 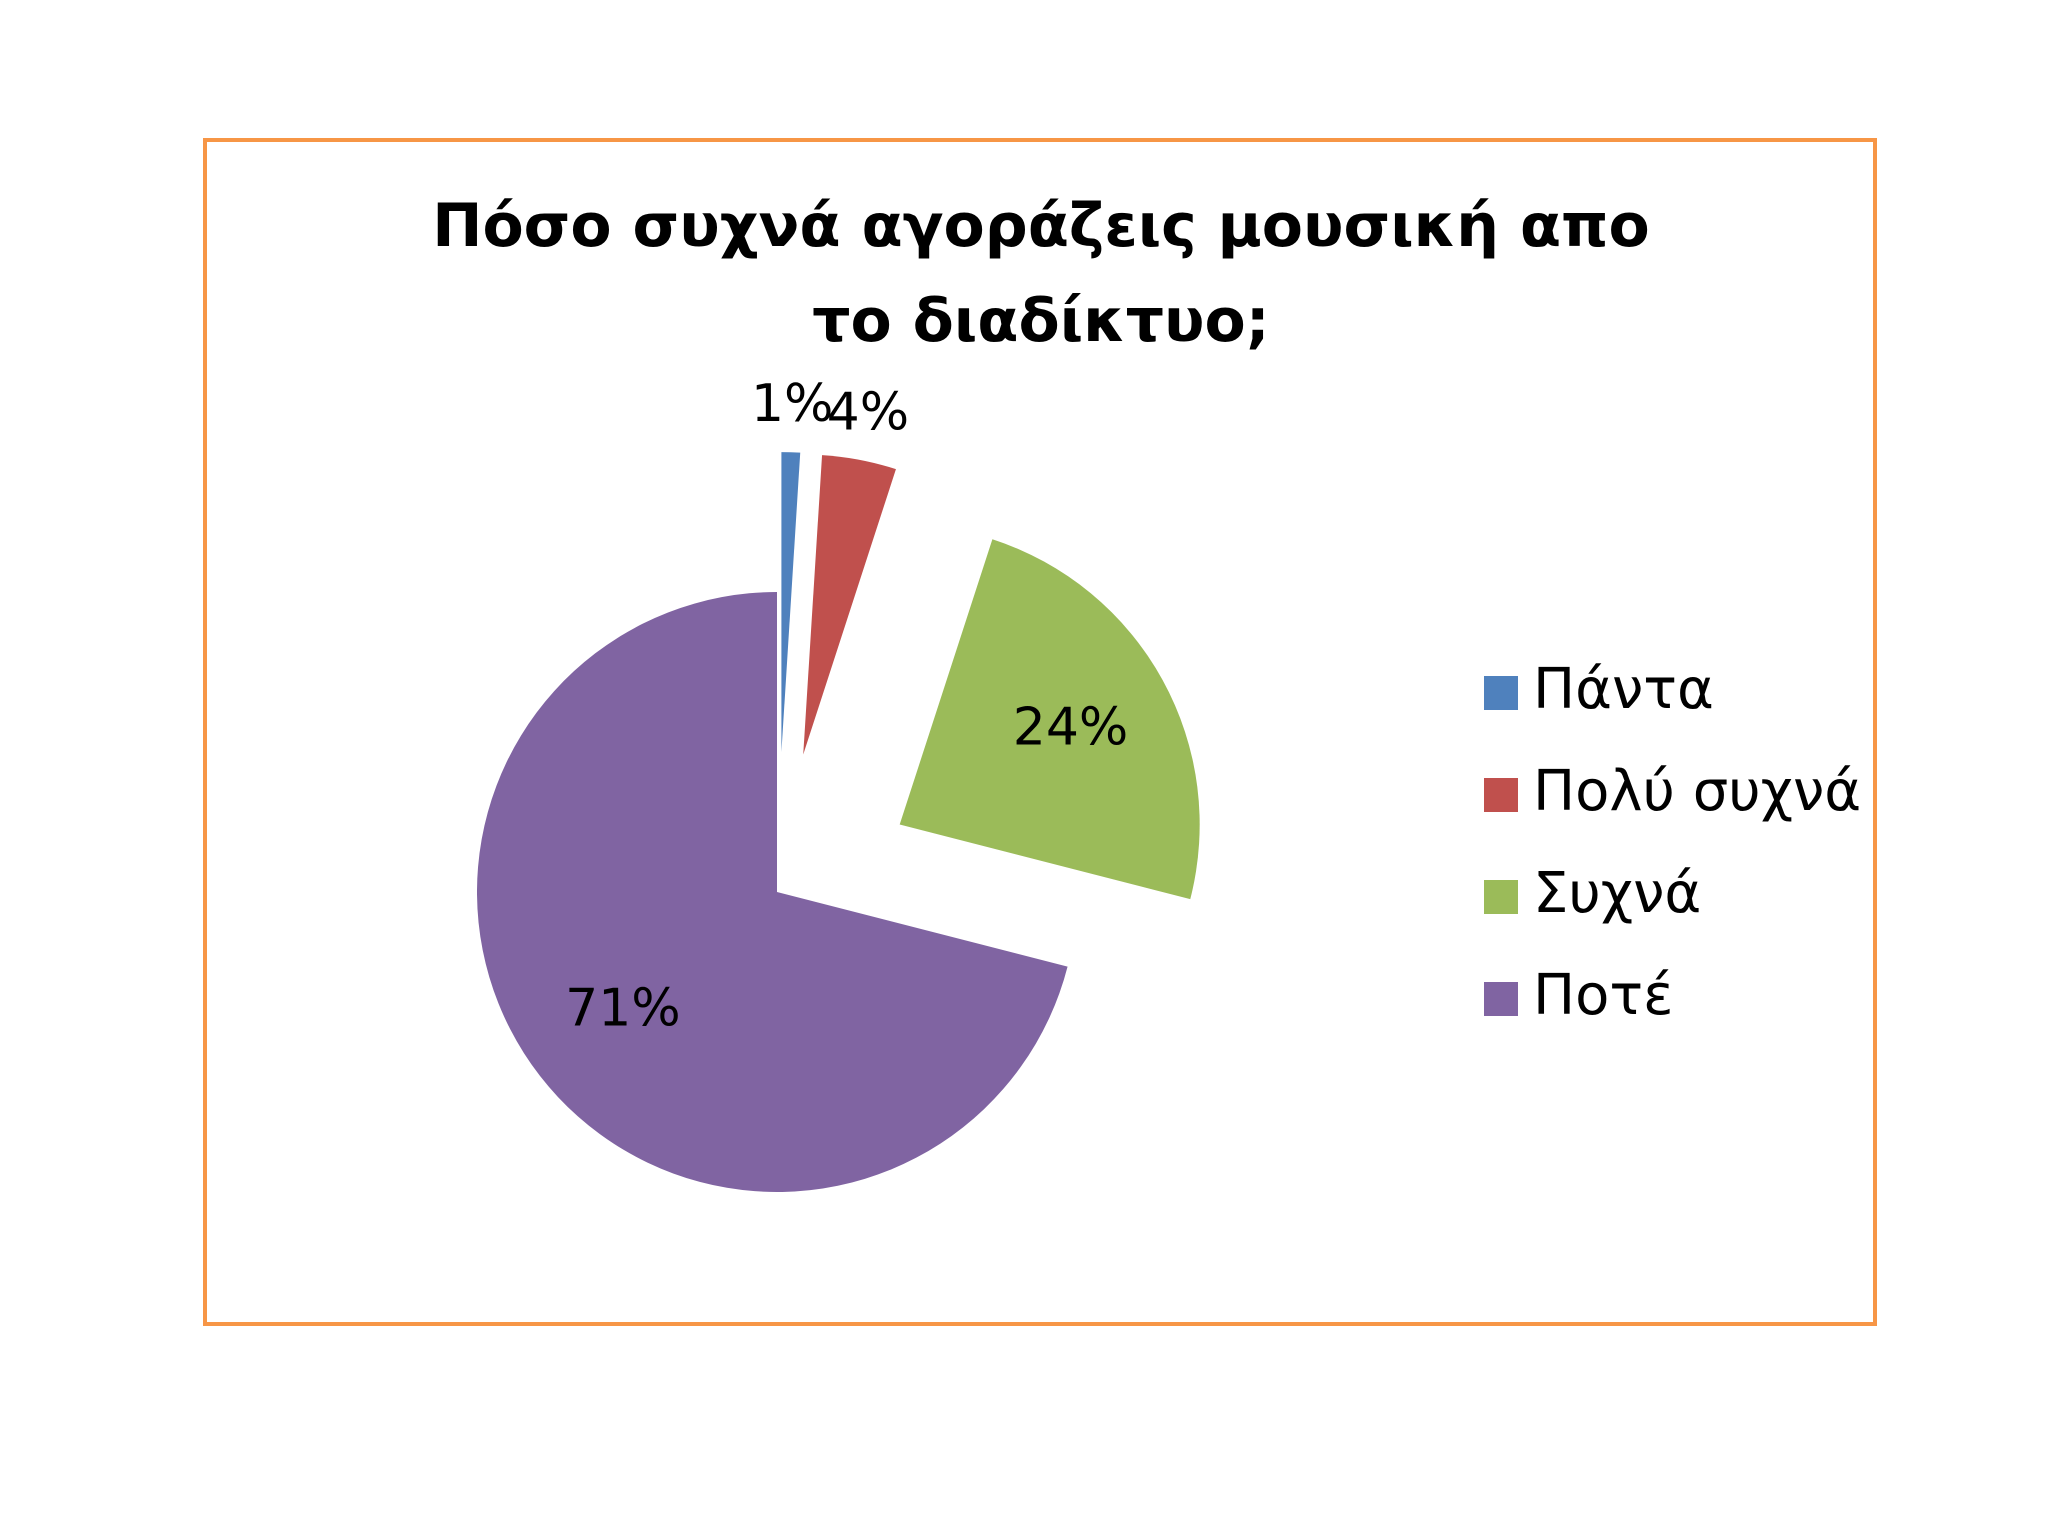 What do you see at coordinates (1603, 995) in the screenshot?
I see `legend-label: Ποτέ` at bounding box center [1603, 995].